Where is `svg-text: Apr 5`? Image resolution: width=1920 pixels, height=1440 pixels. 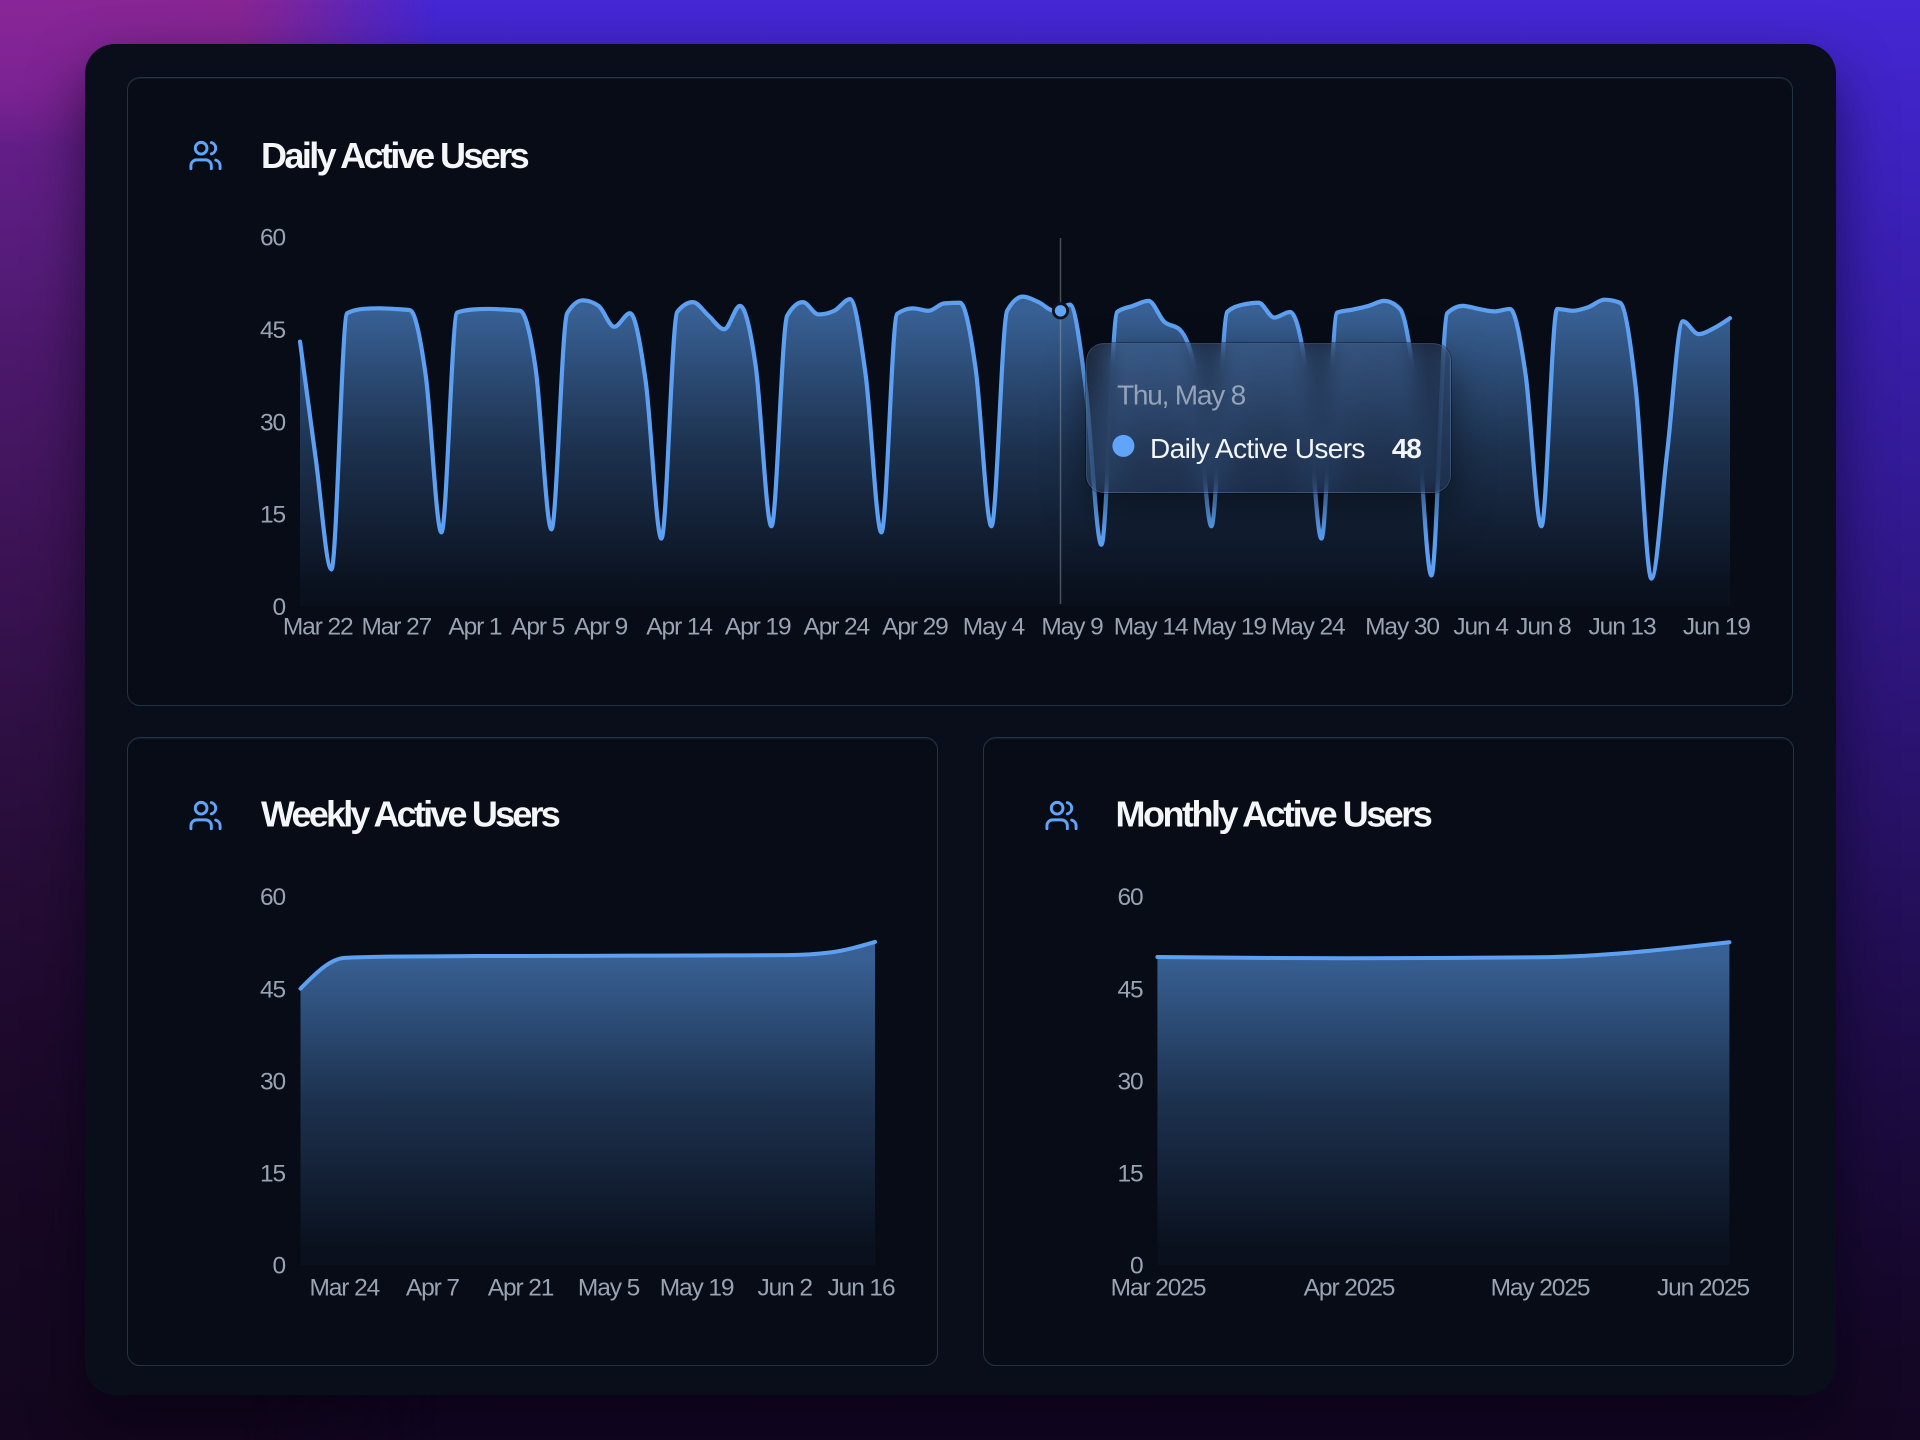 svg-text: Apr 5 is located at coordinates (538, 627).